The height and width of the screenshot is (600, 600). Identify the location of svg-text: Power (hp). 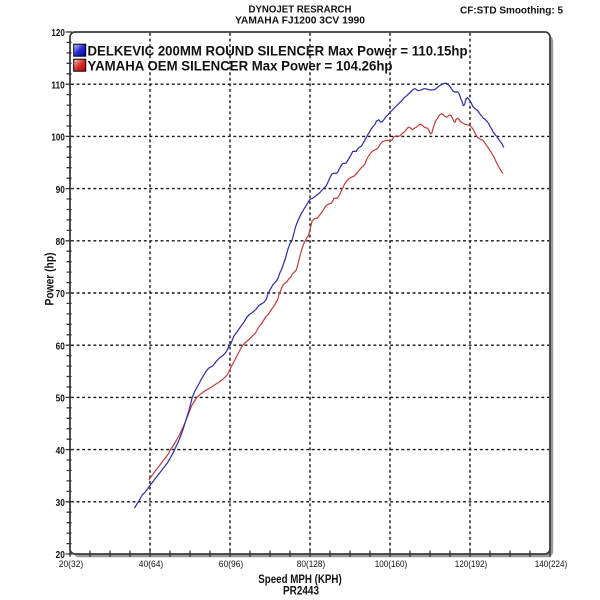
(49, 279).